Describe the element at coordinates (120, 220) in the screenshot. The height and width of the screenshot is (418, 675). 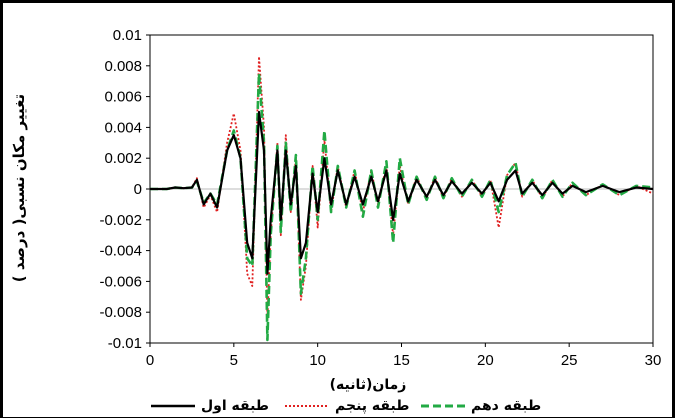
I see `y-tick-label: -0.002` at that location.